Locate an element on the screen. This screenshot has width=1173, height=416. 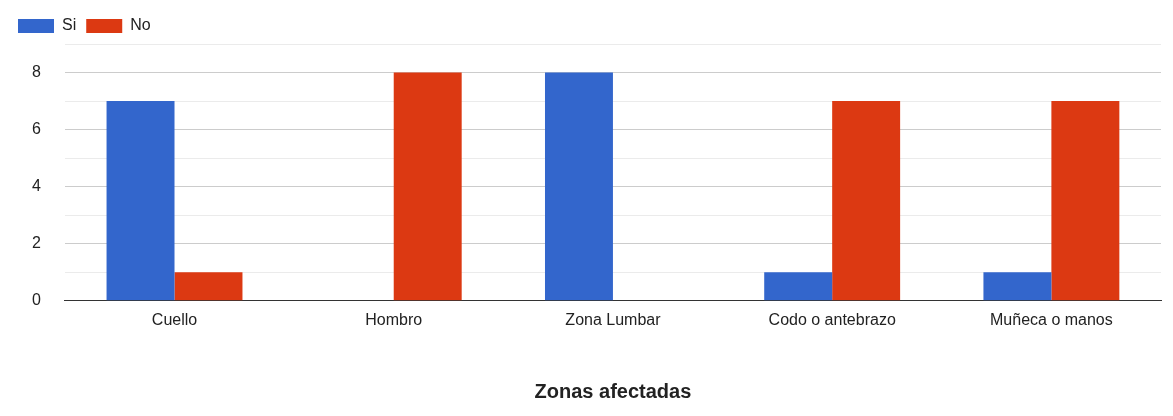
y-tick-label: 8 is located at coordinates (36, 71).